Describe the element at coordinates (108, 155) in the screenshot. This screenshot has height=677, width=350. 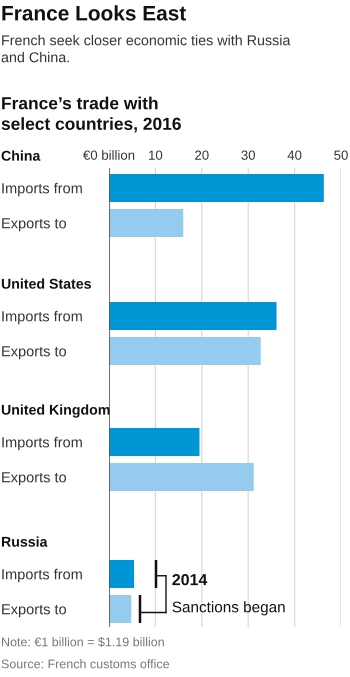
I see `x-tick-label: €0 billion` at that location.